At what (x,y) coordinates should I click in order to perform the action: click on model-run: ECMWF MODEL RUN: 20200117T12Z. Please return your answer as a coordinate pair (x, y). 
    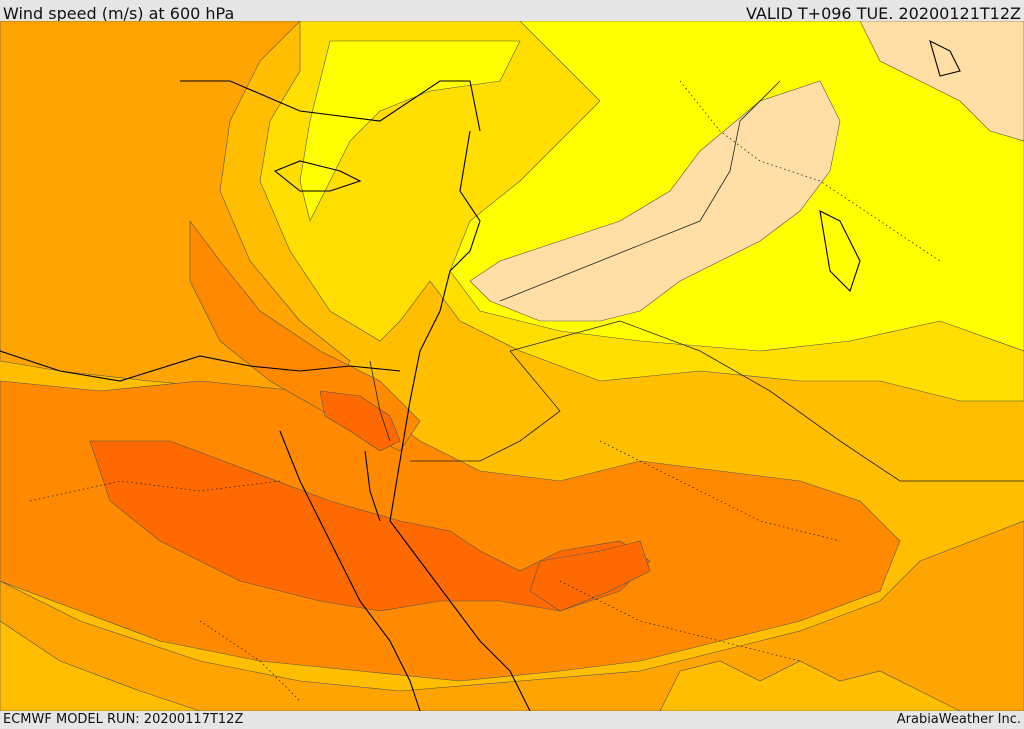
    Looking at the image, I should click on (123, 719).